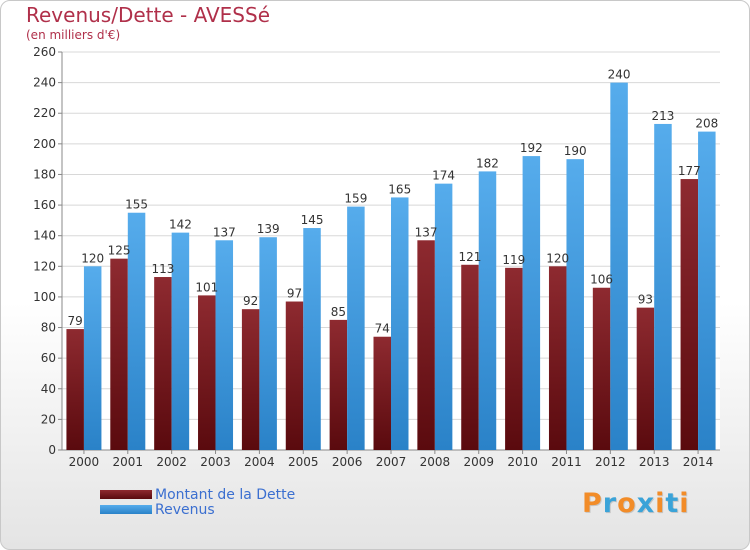 The width and height of the screenshot is (750, 550). I want to click on data-label-dette: 121, so click(470, 257).